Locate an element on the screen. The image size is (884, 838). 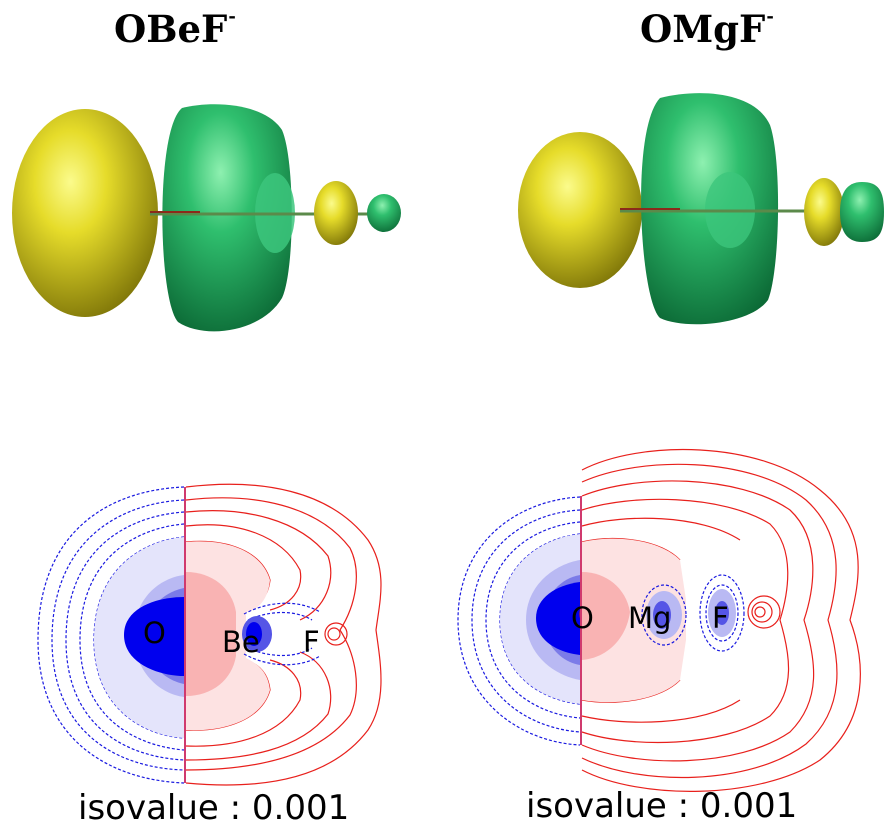
mg-negative-contours is located at coordinates (693, 613).